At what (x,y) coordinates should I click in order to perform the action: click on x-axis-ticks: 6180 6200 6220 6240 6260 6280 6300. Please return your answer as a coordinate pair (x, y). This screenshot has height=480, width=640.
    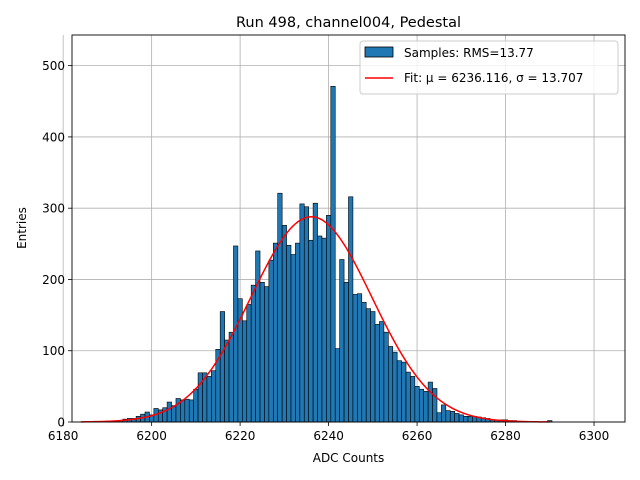
    Looking at the image, I should click on (328, 432).